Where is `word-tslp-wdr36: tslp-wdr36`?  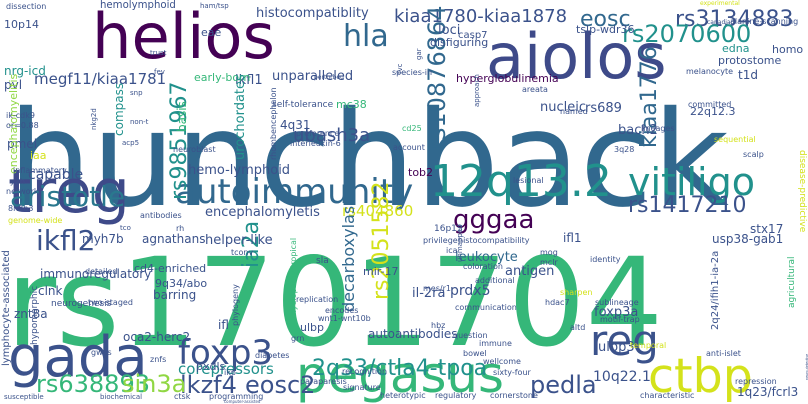
word-tslp-wdr36: tslp-wdr36 is located at coordinates (605, 29).